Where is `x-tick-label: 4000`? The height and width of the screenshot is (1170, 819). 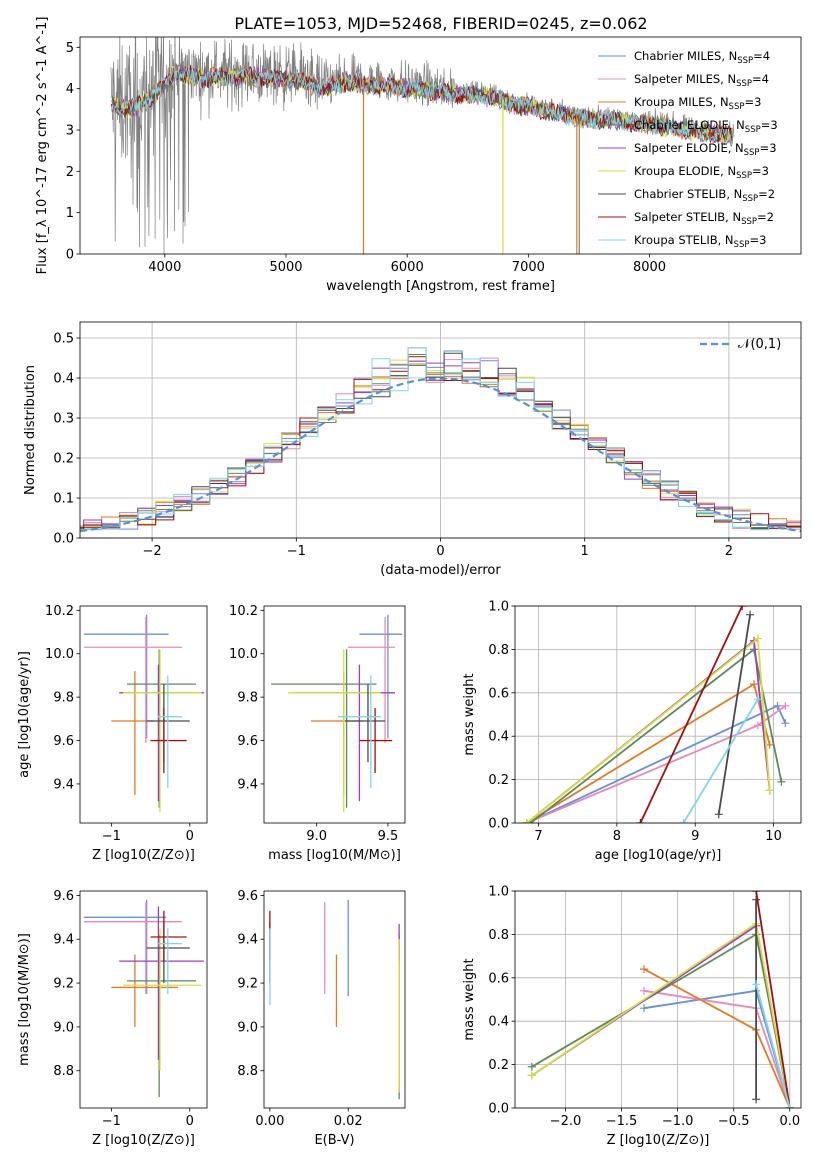 x-tick-label: 4000 is located at coordinates (164, 267).